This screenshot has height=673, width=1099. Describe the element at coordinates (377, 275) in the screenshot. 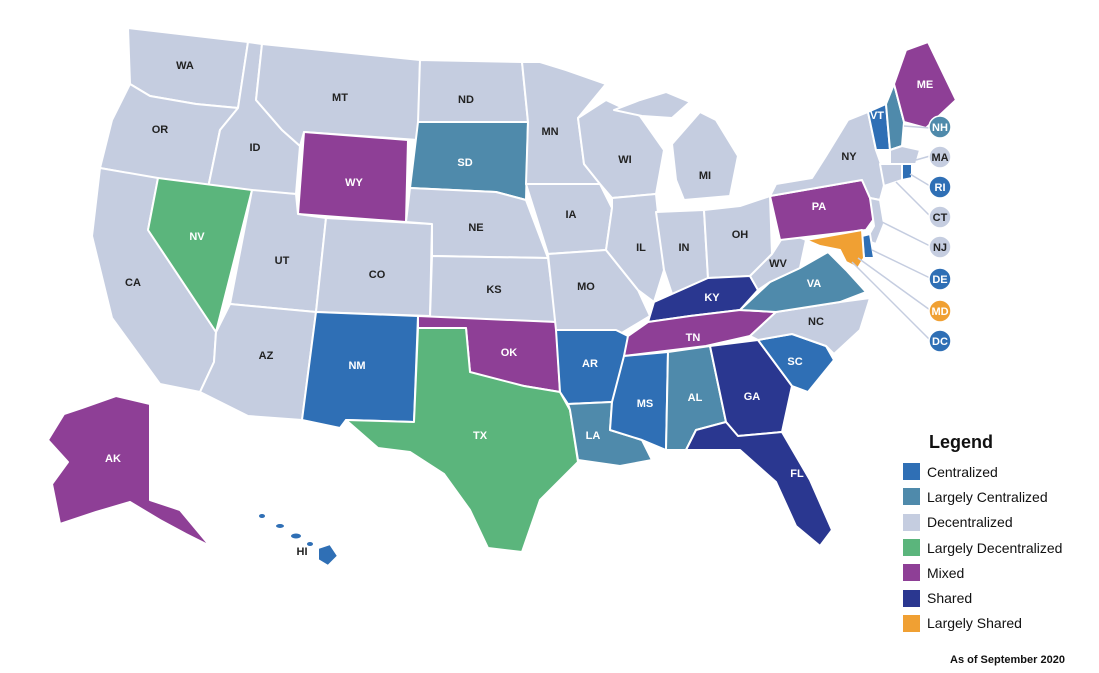

I see `label-co: CO` at that location.